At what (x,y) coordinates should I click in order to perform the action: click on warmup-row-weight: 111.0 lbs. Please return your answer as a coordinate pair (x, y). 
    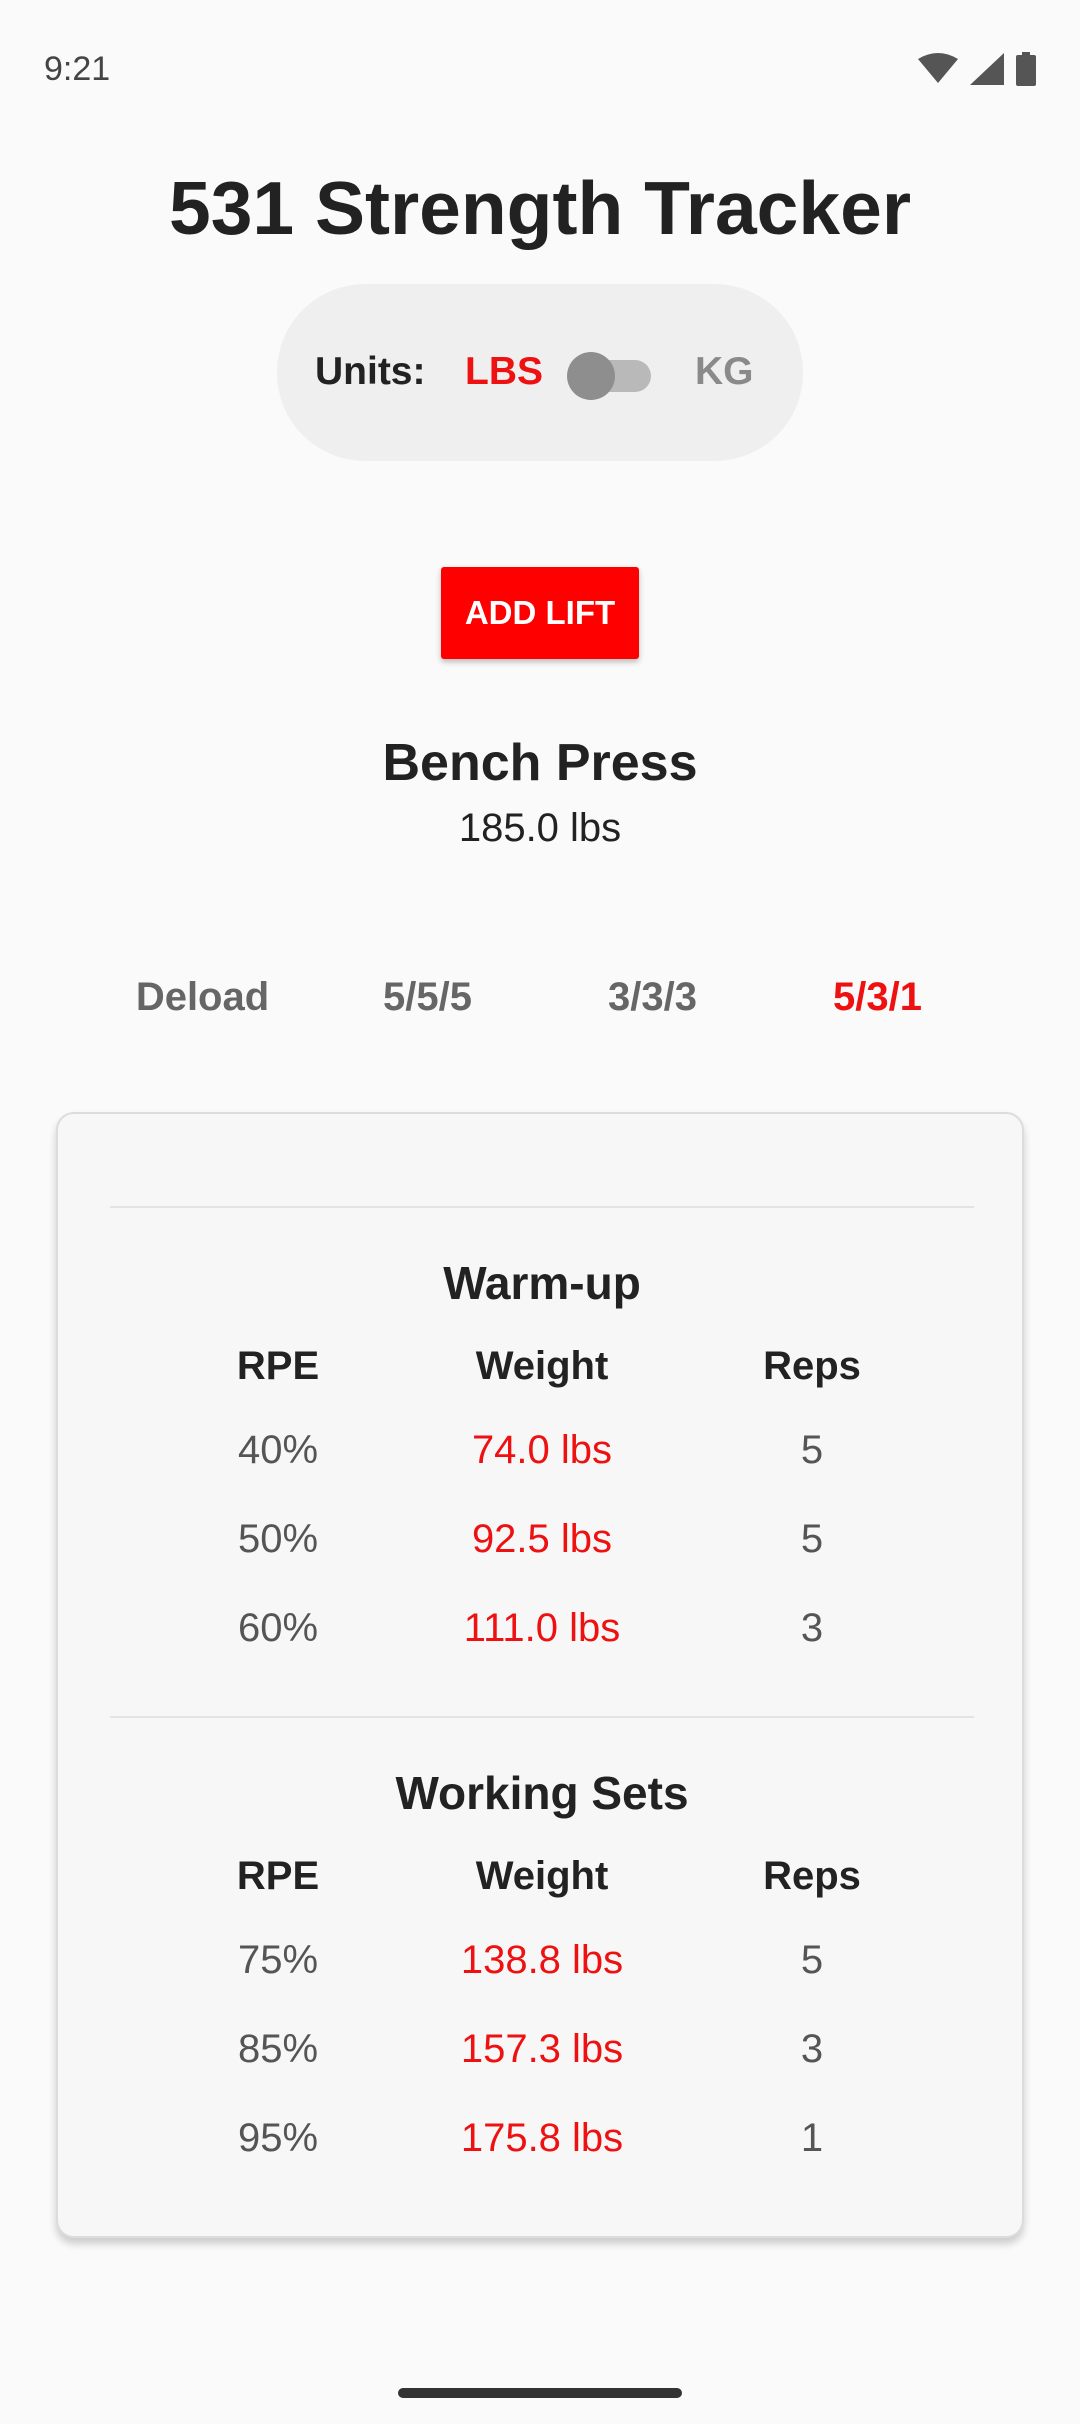
    Looking at the image, I should click on (542, 1628).